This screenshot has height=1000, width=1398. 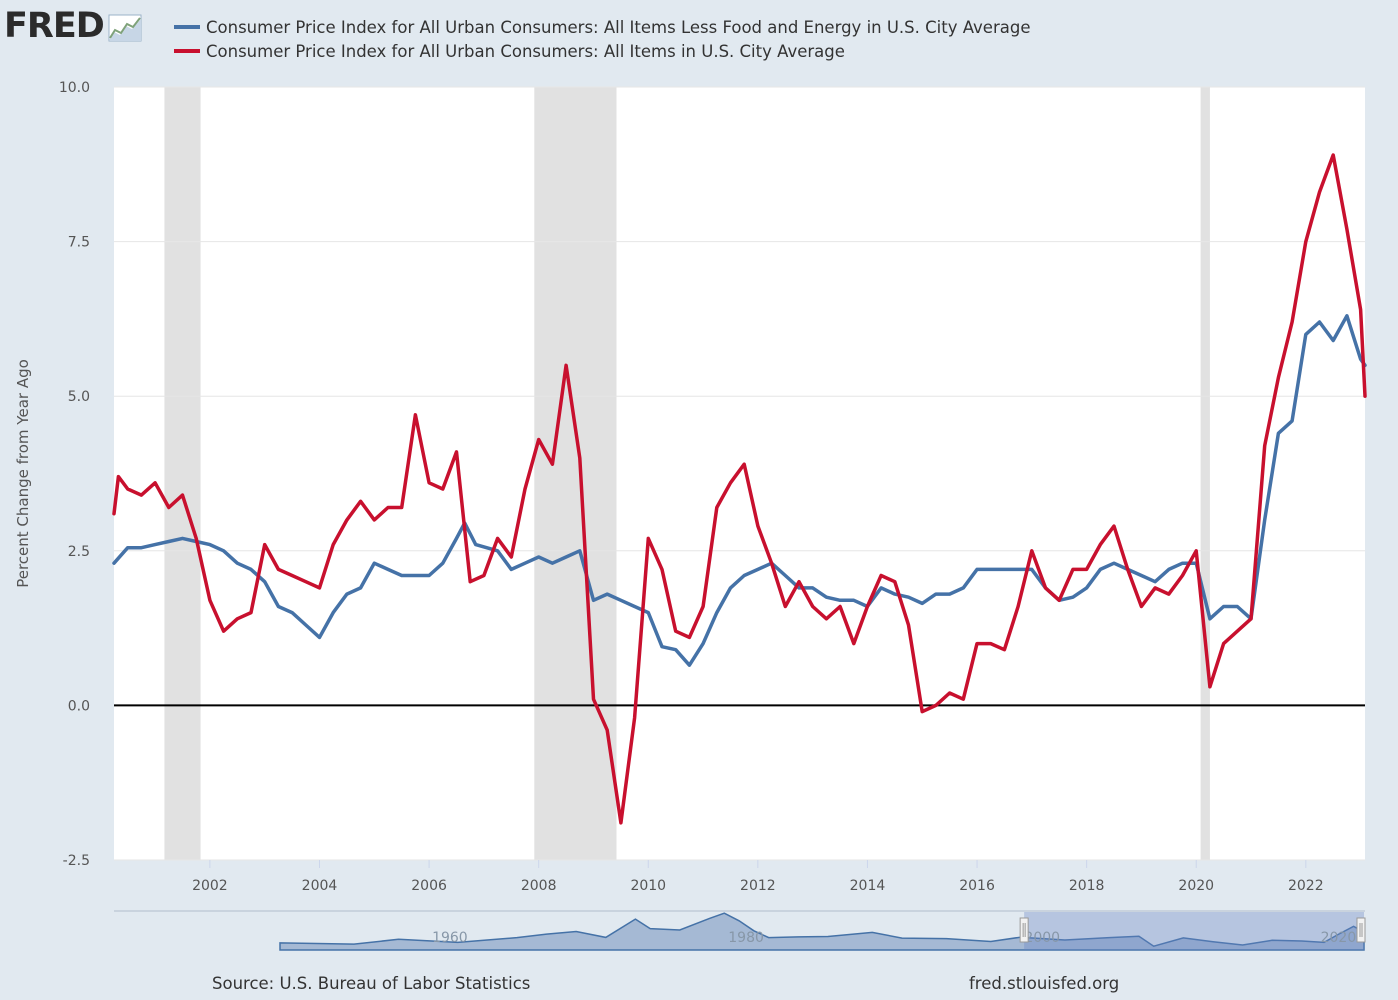 What do you see at coordinates (1196, 886) in the screenshot?
I see `x-tick-label-9: 2020` at bounding box center [1196, 886].